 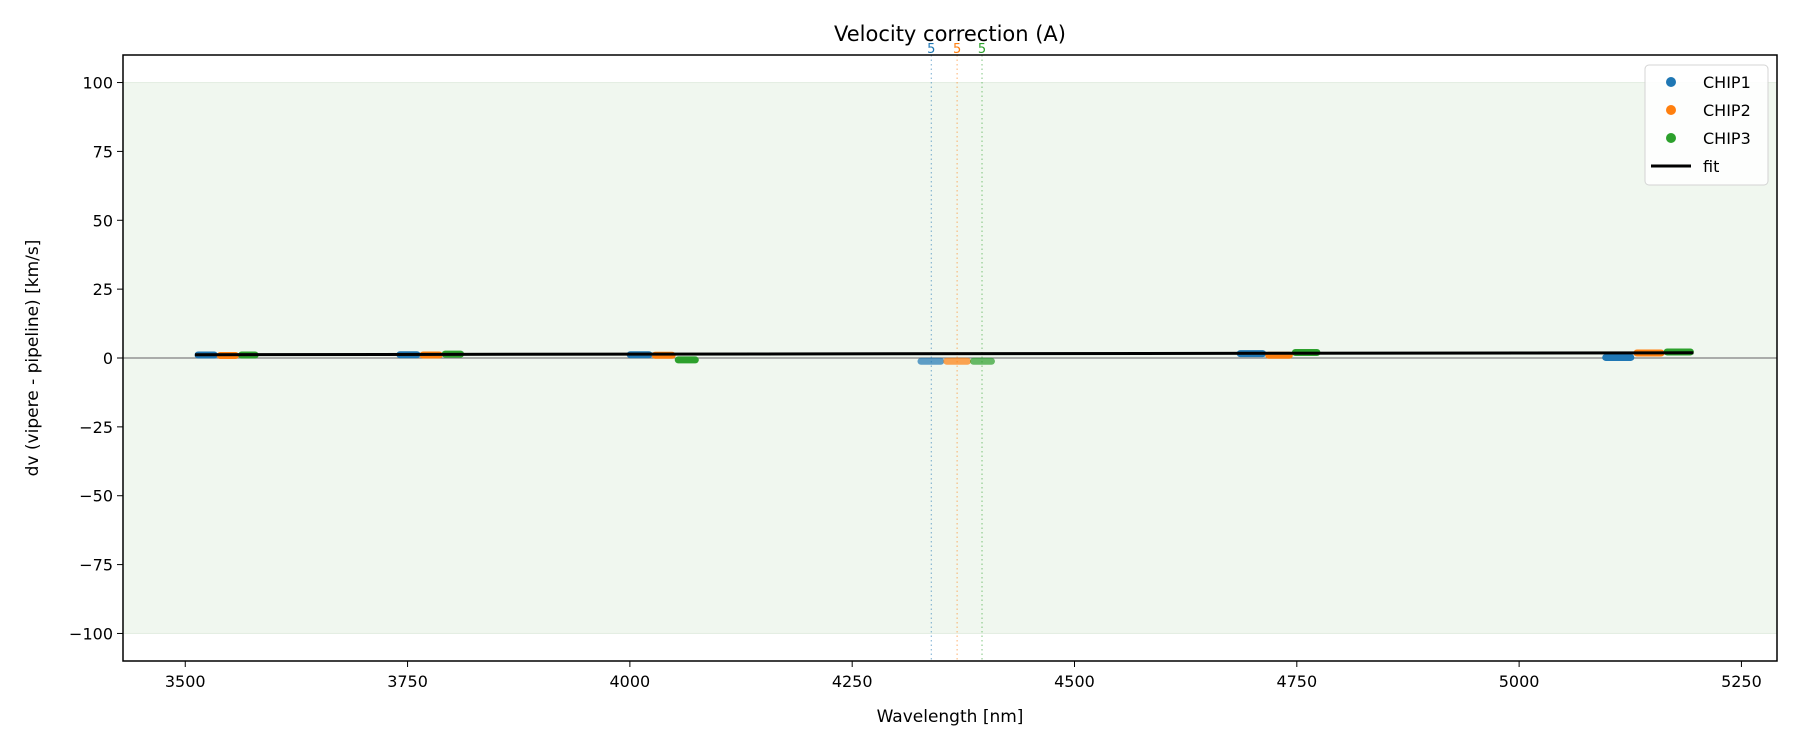 I want to click on x-tick-label: 5000, so click(x=1519, y=681).